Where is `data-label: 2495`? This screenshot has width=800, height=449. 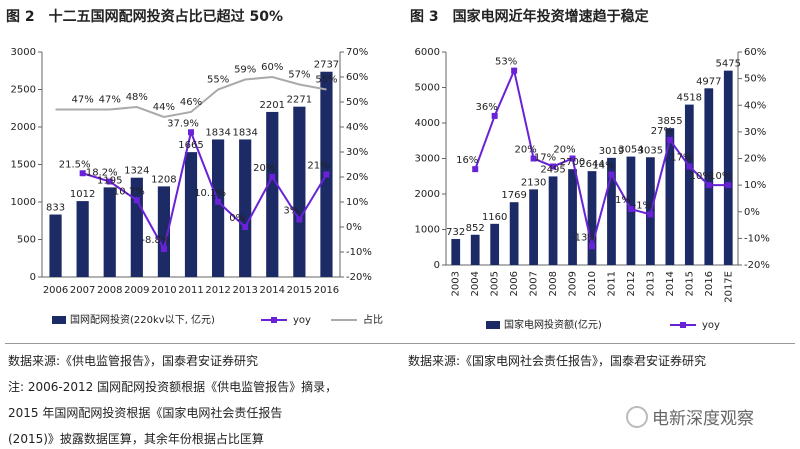
data-label: 2495 is located at coordinates (552, 169).